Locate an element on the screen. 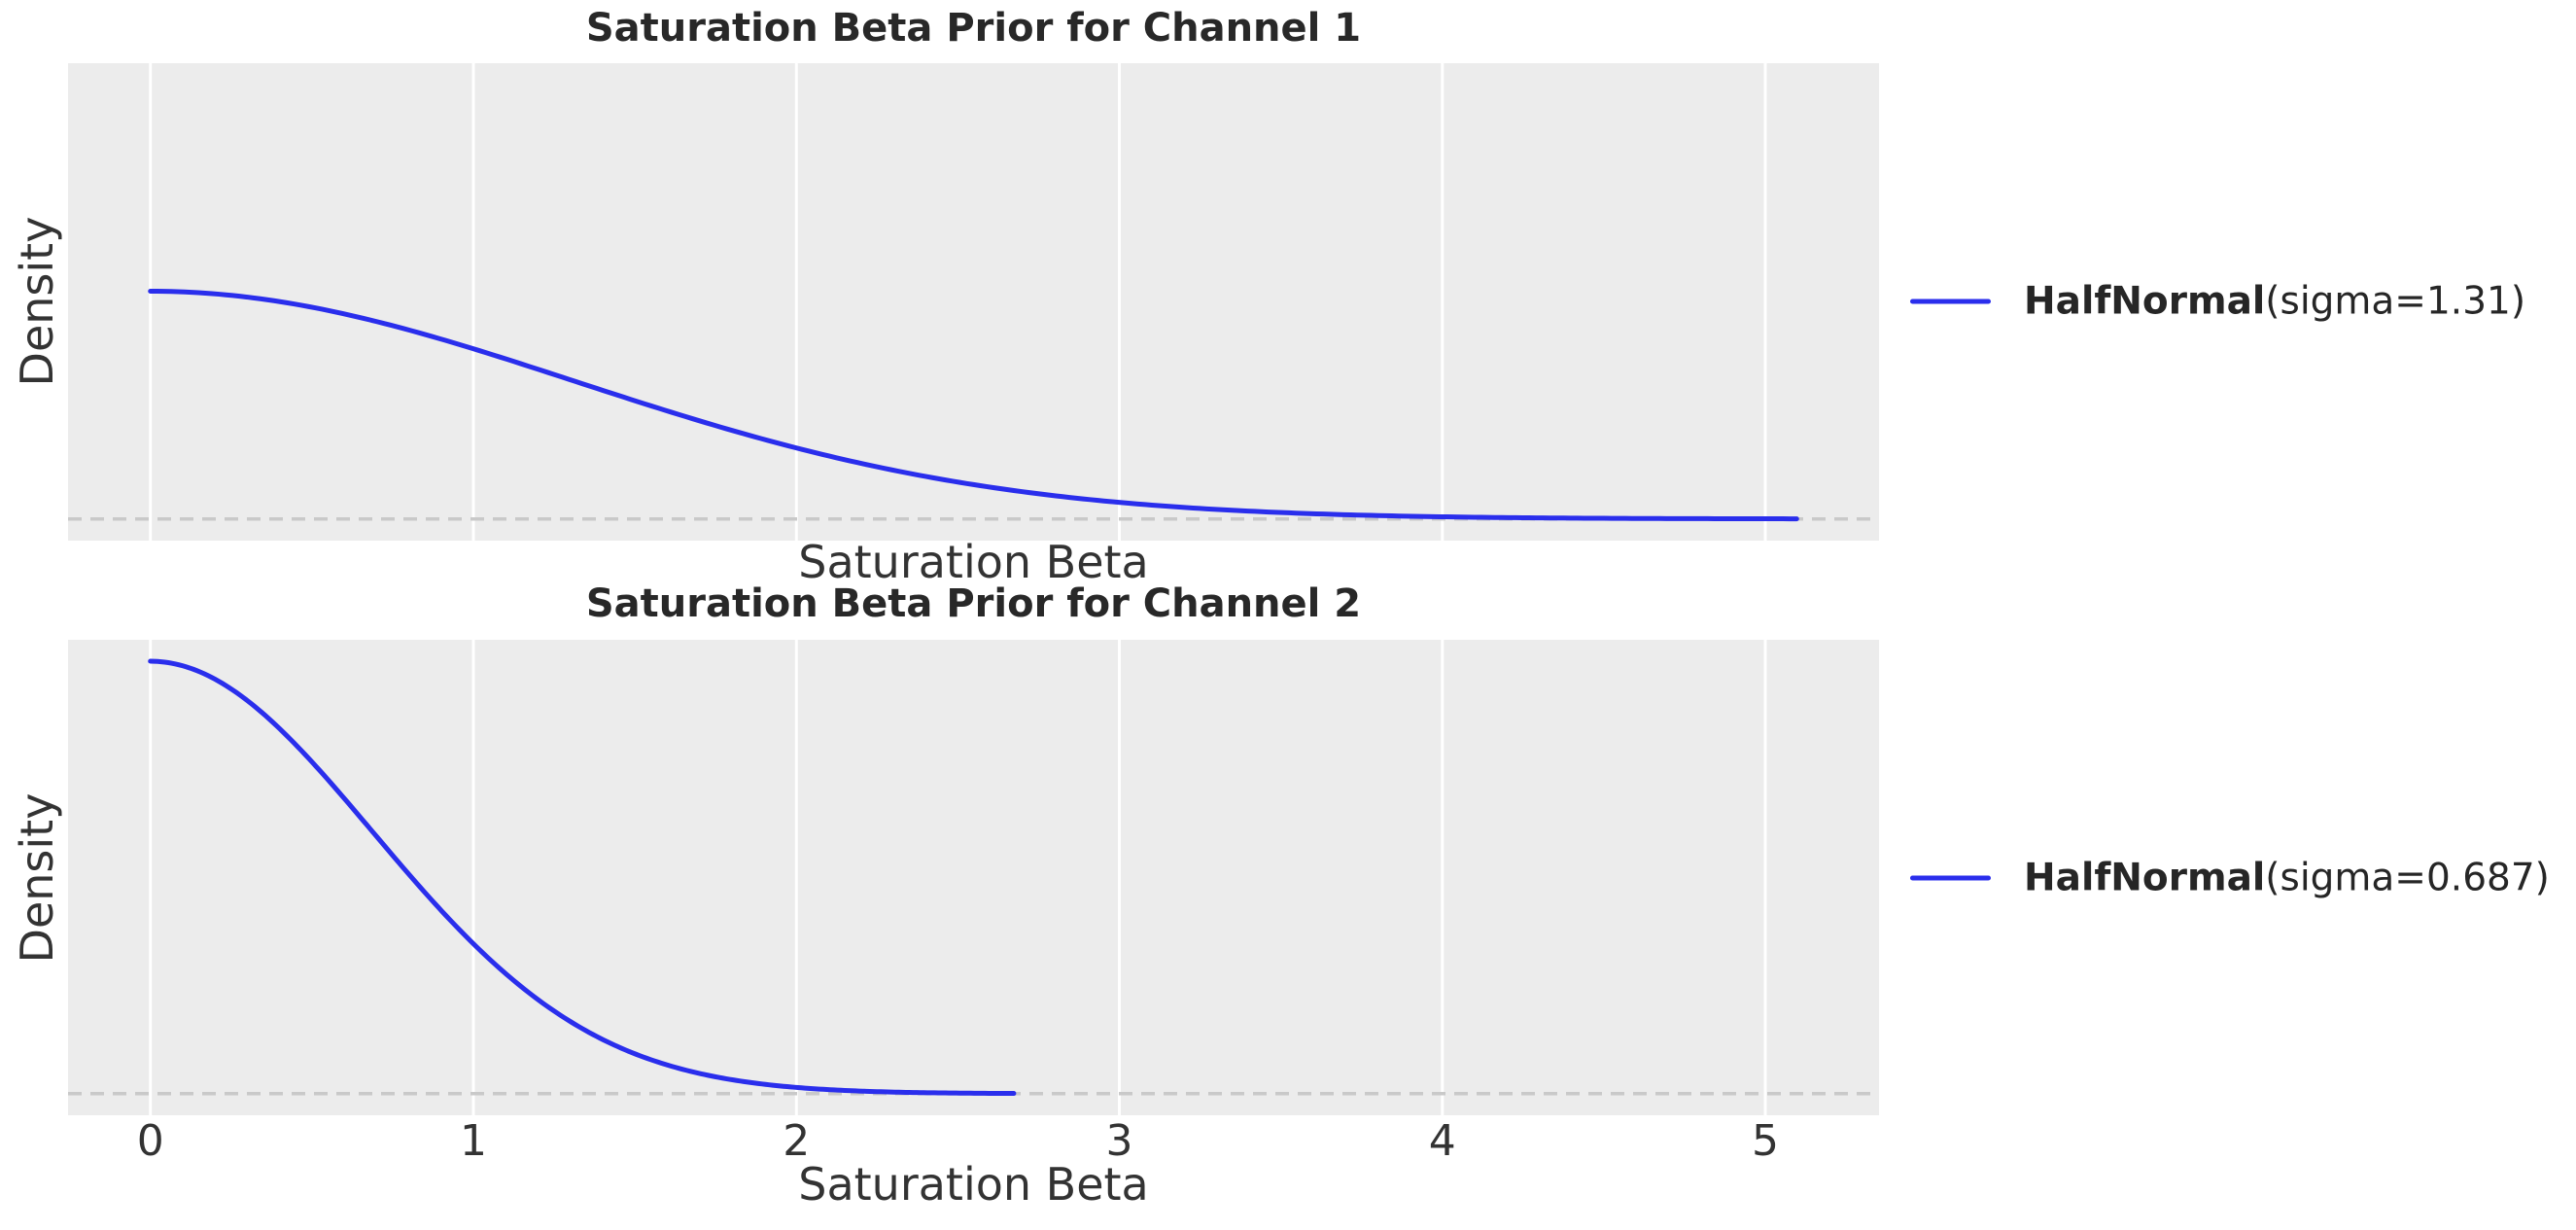 The width and height of the screenshot is (2576, 1230). chart1-legend-distribution-name: HalfNormal is located at coordinates (2145, 302).